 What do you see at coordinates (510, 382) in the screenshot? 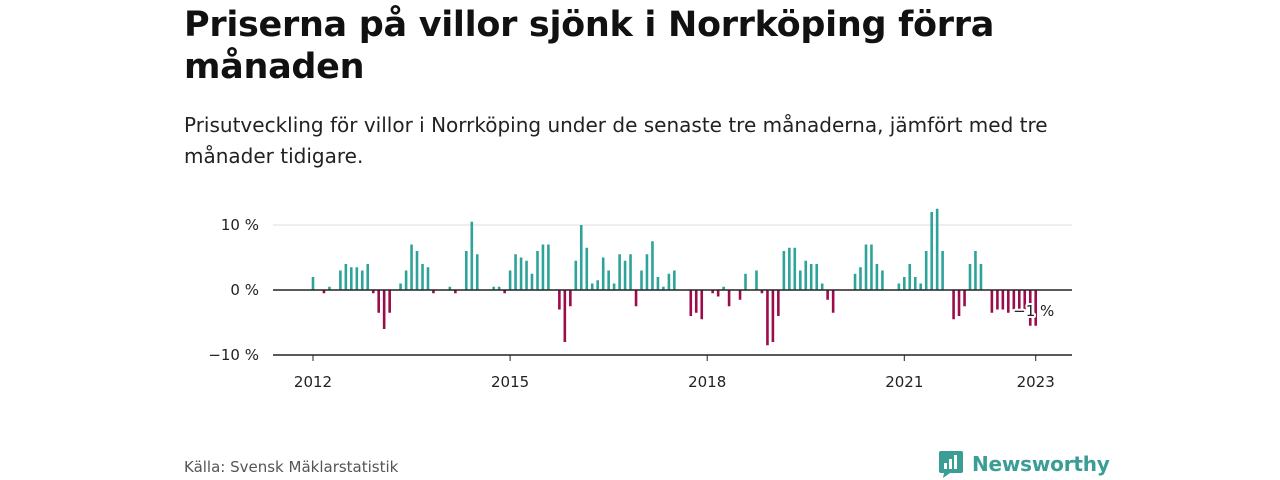
I see `x-tick-label: 2015` at bounding box center [510, 382].